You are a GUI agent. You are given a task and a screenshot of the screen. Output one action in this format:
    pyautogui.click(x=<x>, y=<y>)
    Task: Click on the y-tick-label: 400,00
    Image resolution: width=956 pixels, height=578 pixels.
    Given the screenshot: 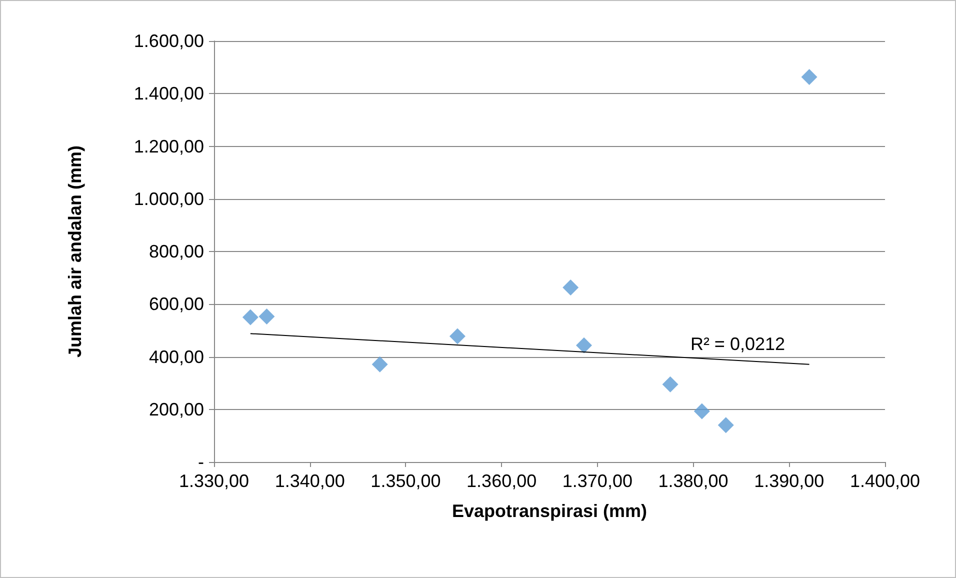 What is the action you would take?
    pyautogui.click(x=176, y=356)
    